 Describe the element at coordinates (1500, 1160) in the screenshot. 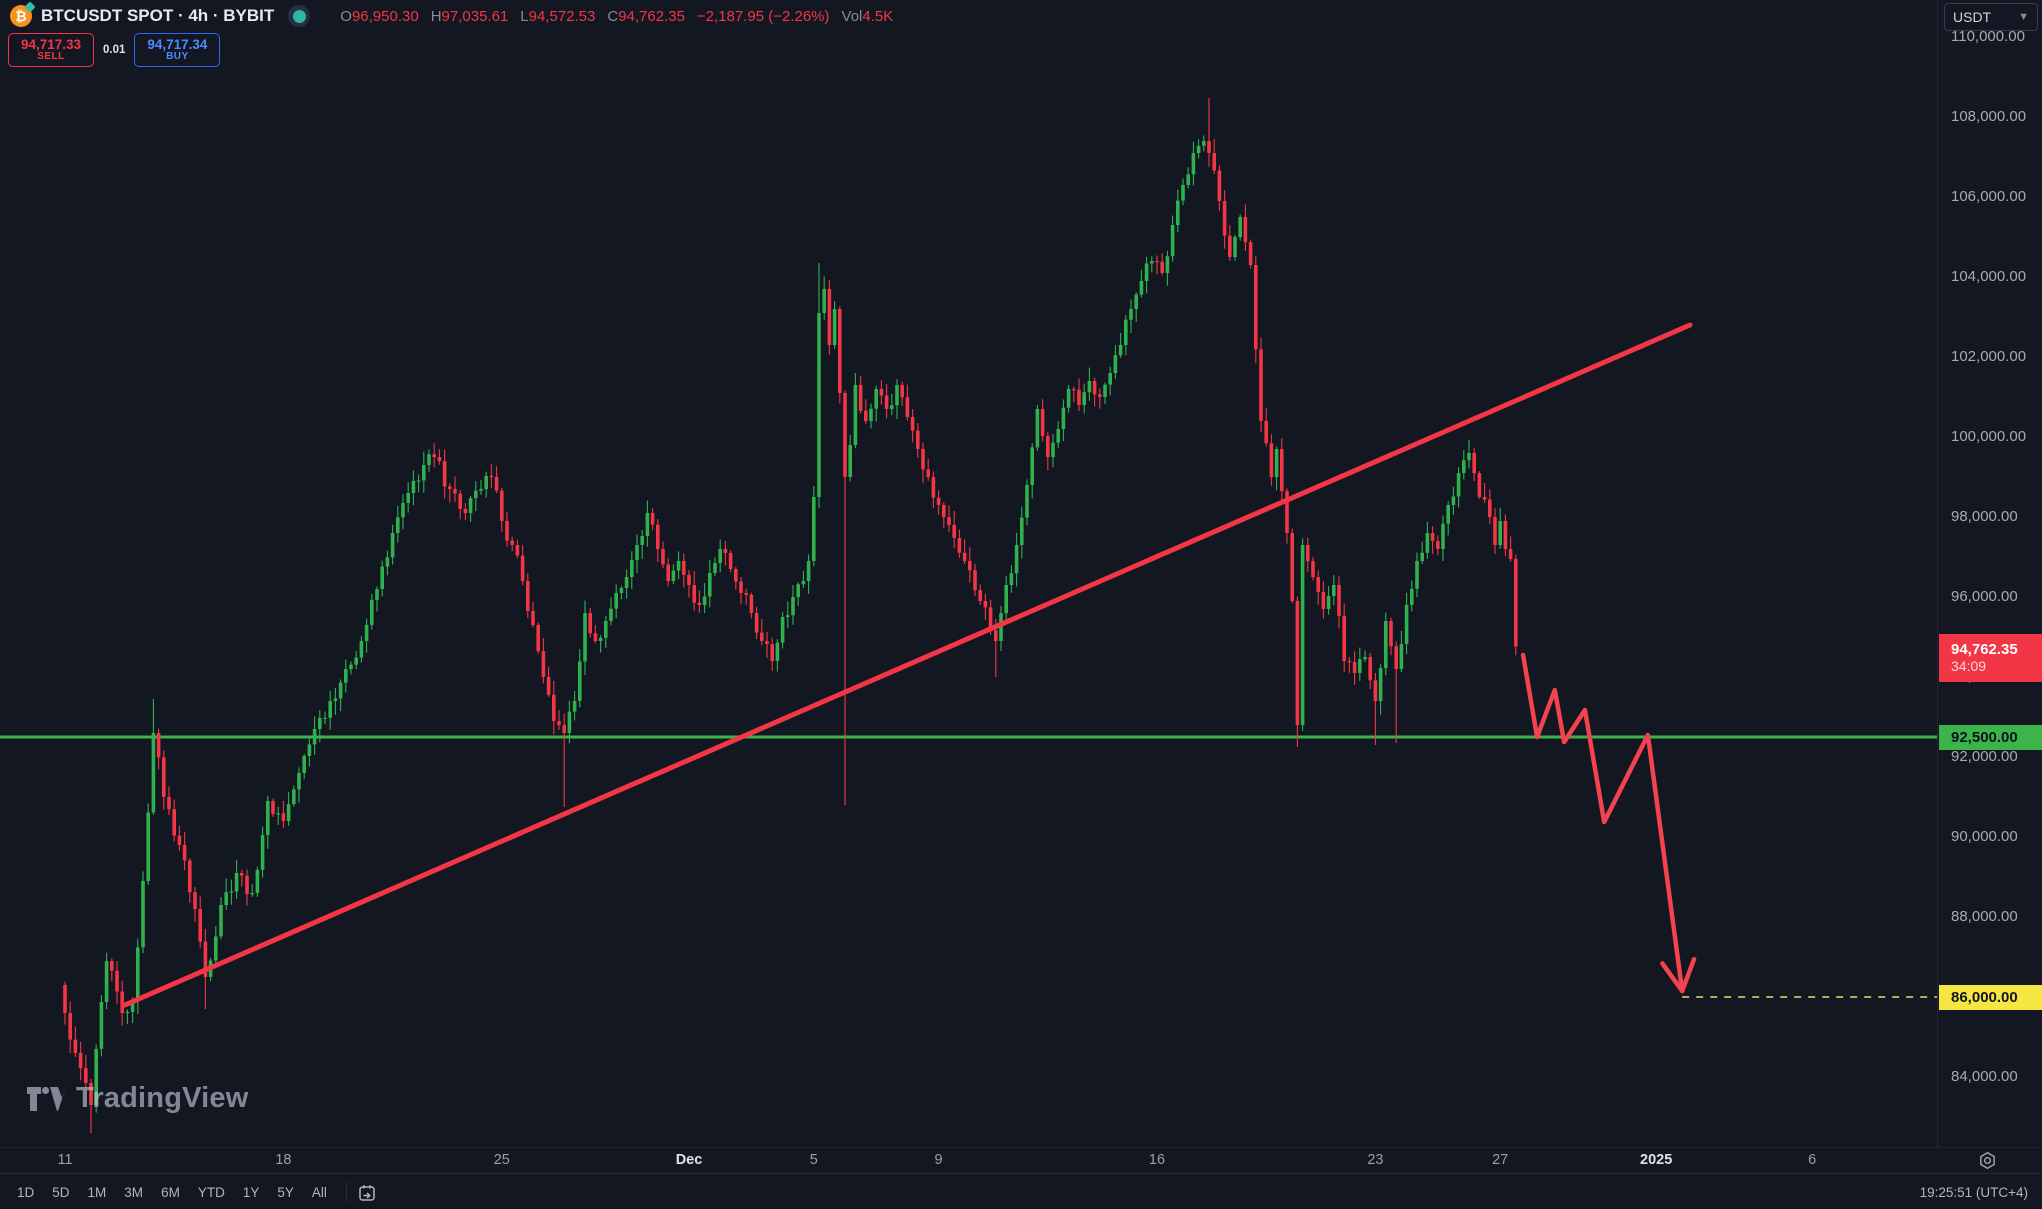

I see `time-axis-label: 27` at that location.